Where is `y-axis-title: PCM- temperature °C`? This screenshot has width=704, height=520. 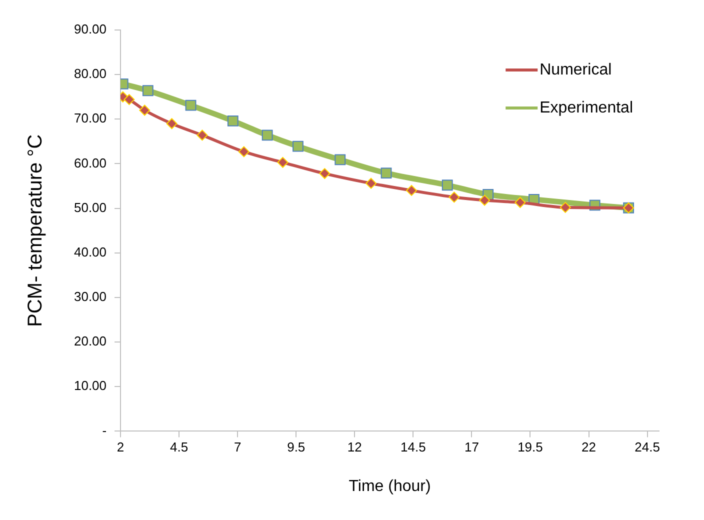
y-axis-title: PCM- temperature °C is located at coordinates (35, 230).